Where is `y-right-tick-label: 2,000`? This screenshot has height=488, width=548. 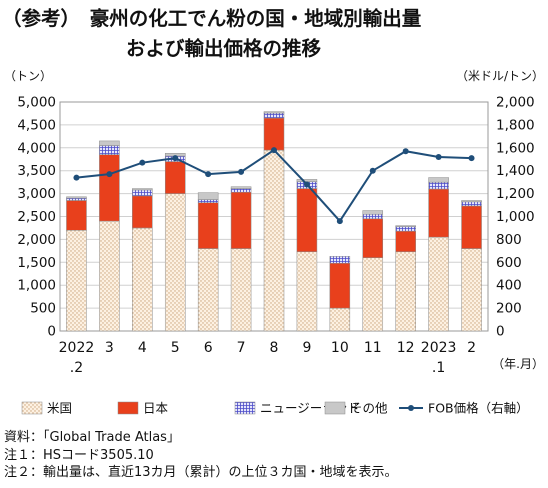 y-right-tick-label: 2,000 is located at coordinates (515, 103).